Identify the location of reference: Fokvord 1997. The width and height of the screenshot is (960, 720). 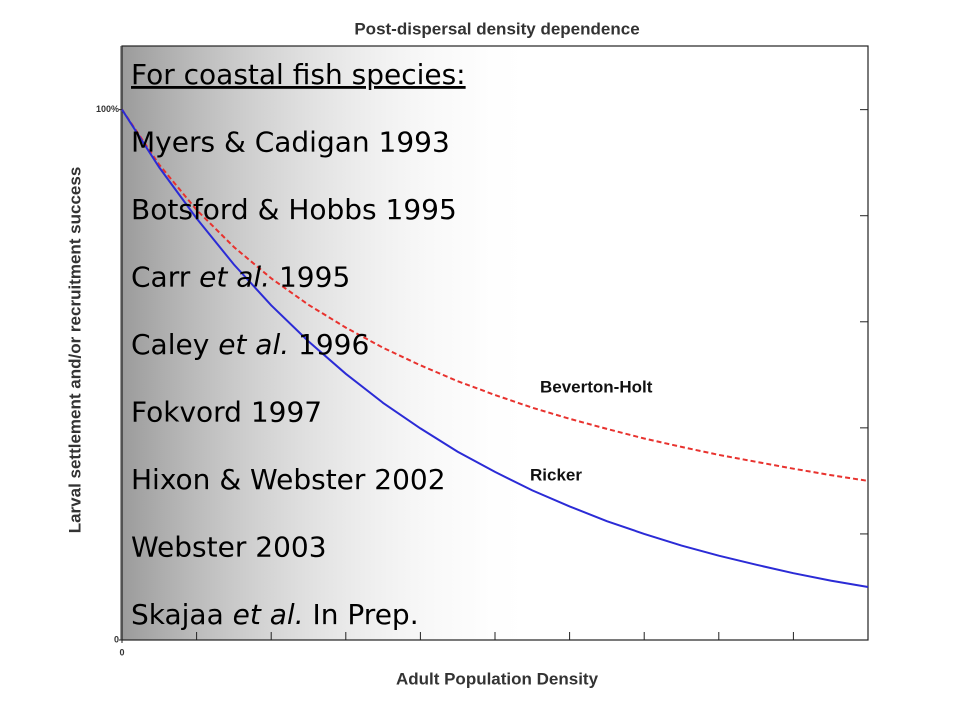
(226, 412).